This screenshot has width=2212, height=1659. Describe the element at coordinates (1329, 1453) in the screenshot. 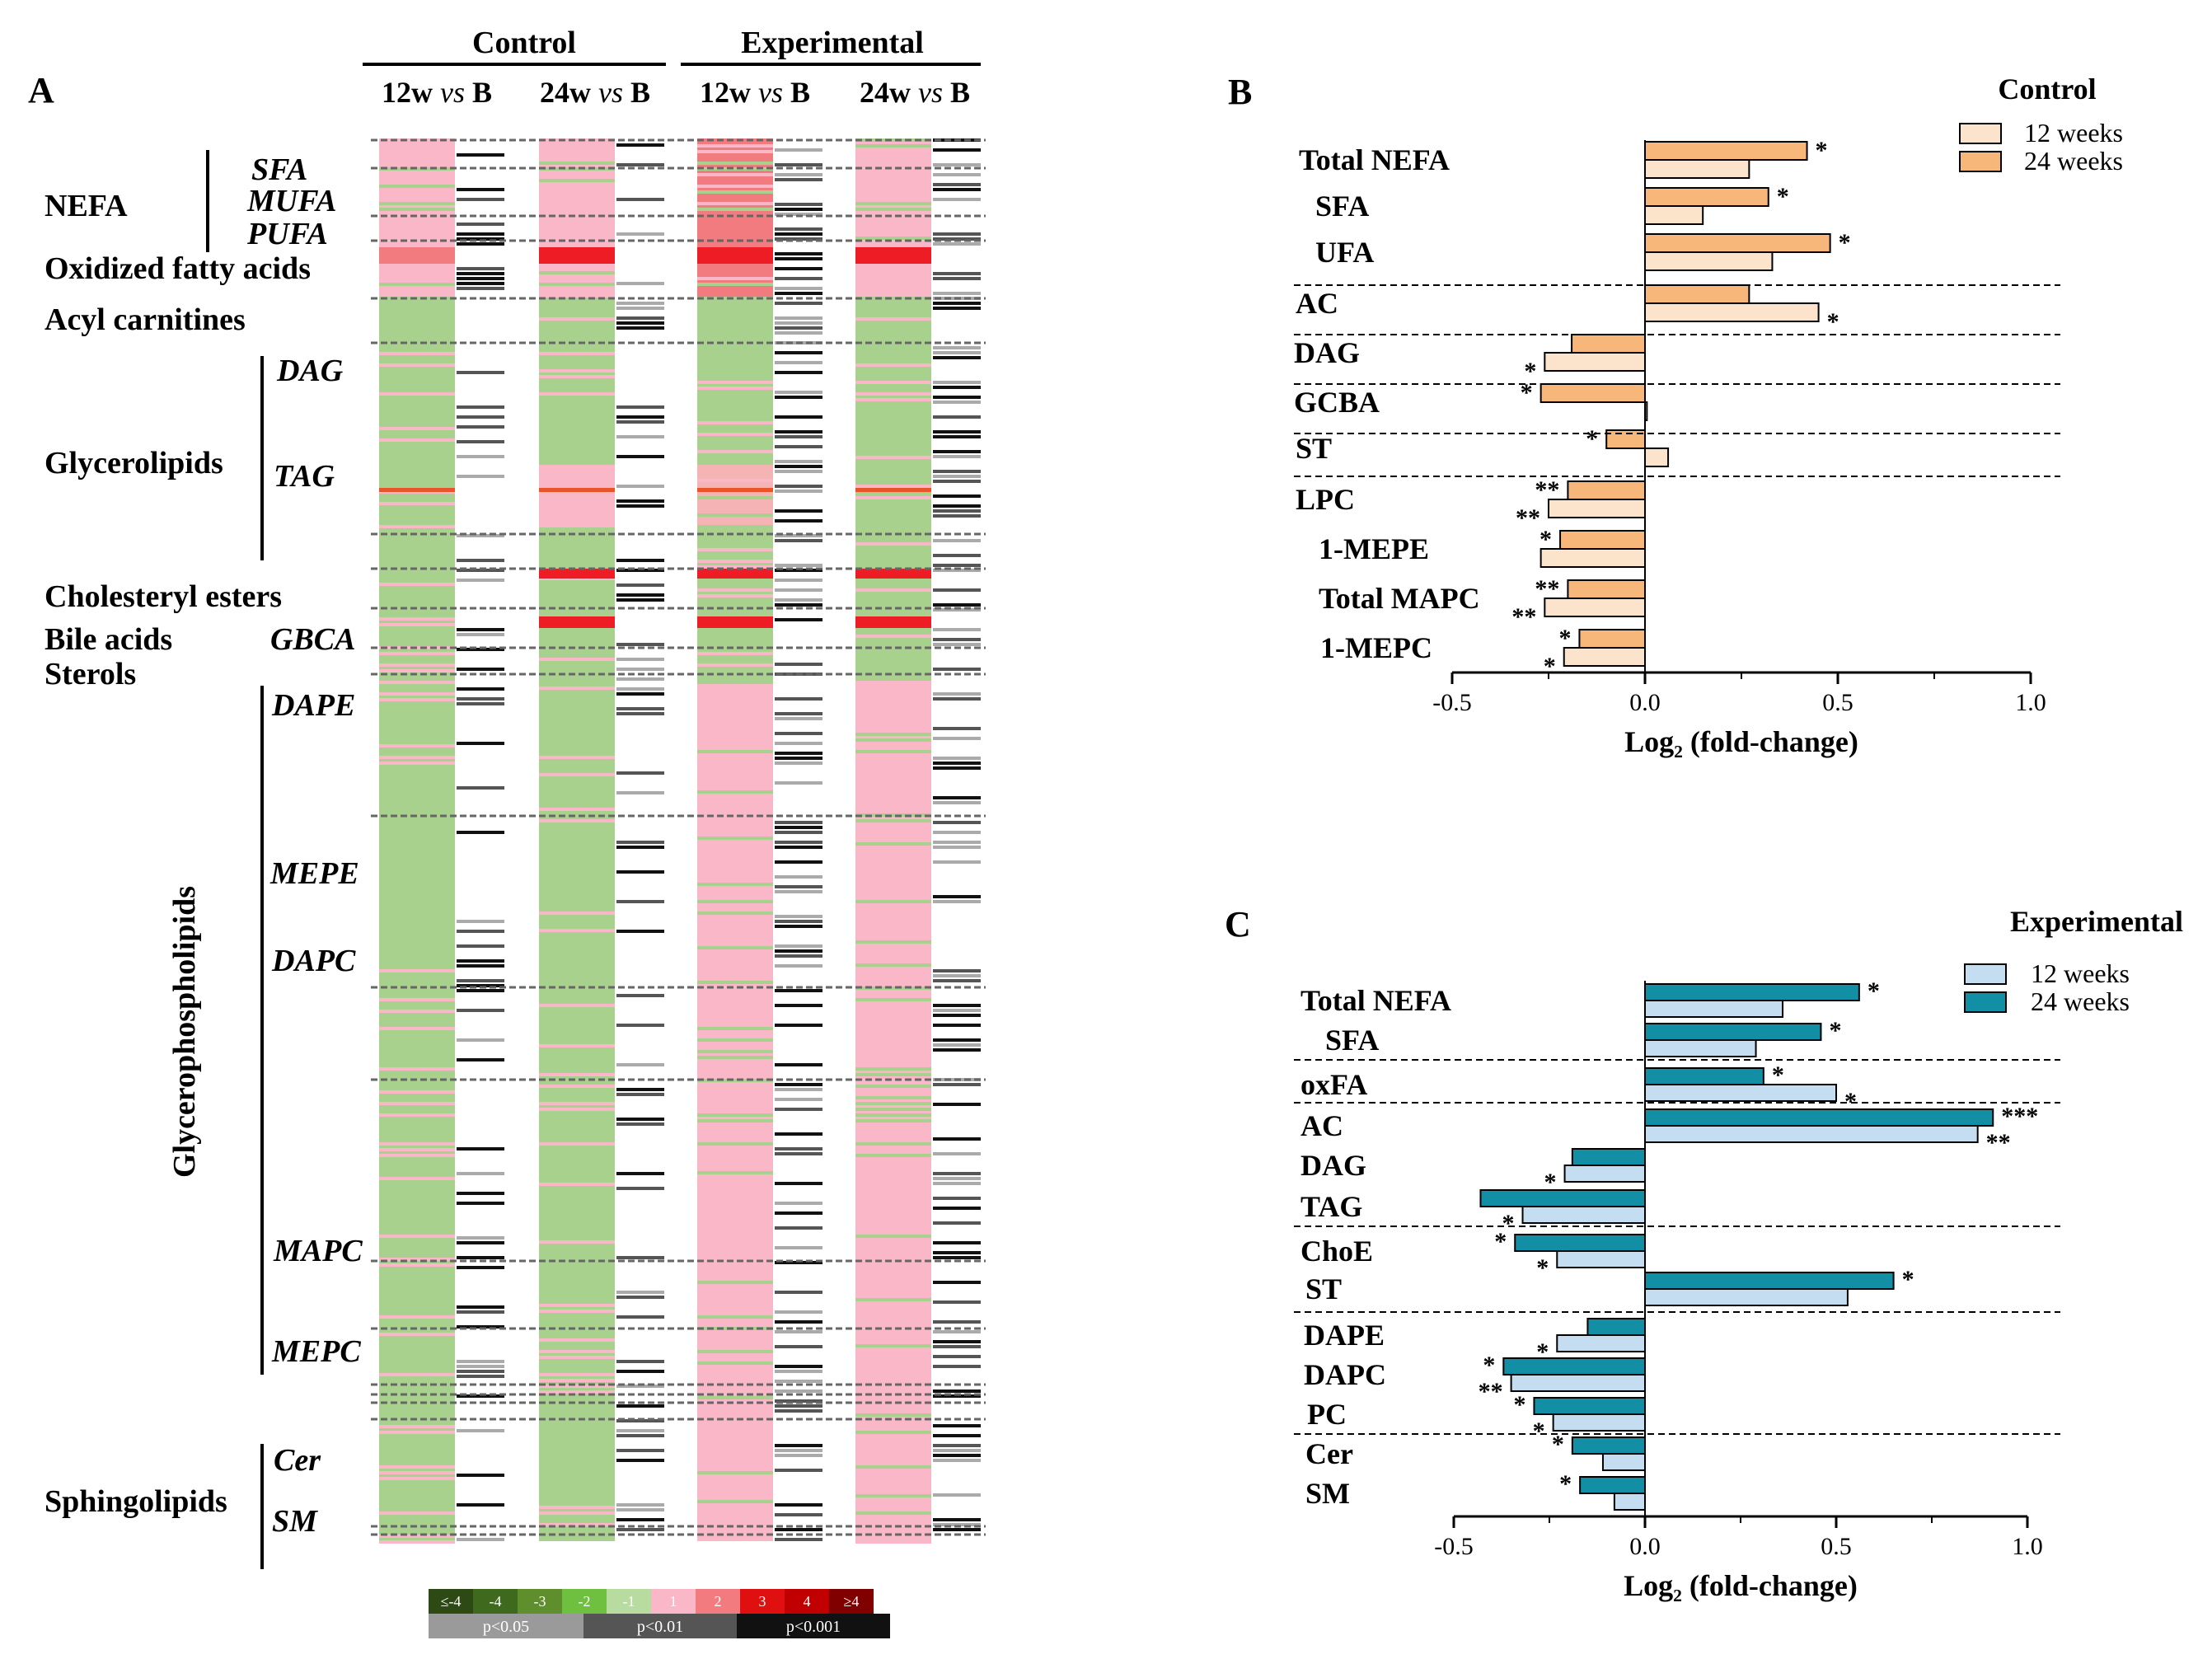

I see `category-label: Cer` at that location.